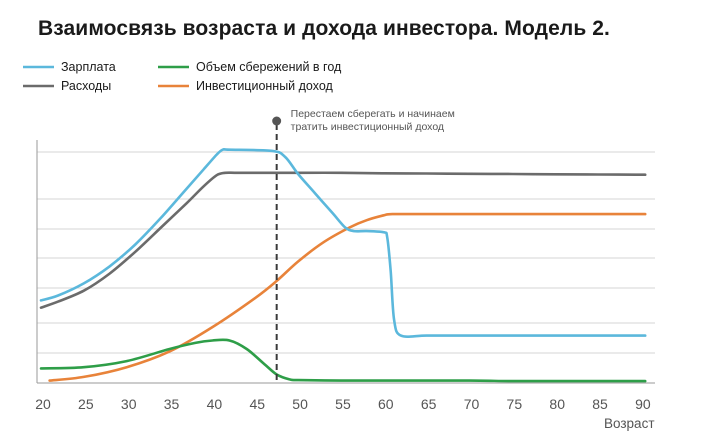 This screenshot has height=442, width=709. What do you see at coordinates (265, 86) in the screenshot?
I see `legend-4-label: Инвестиционный доход` at bounding box center [265, 86].